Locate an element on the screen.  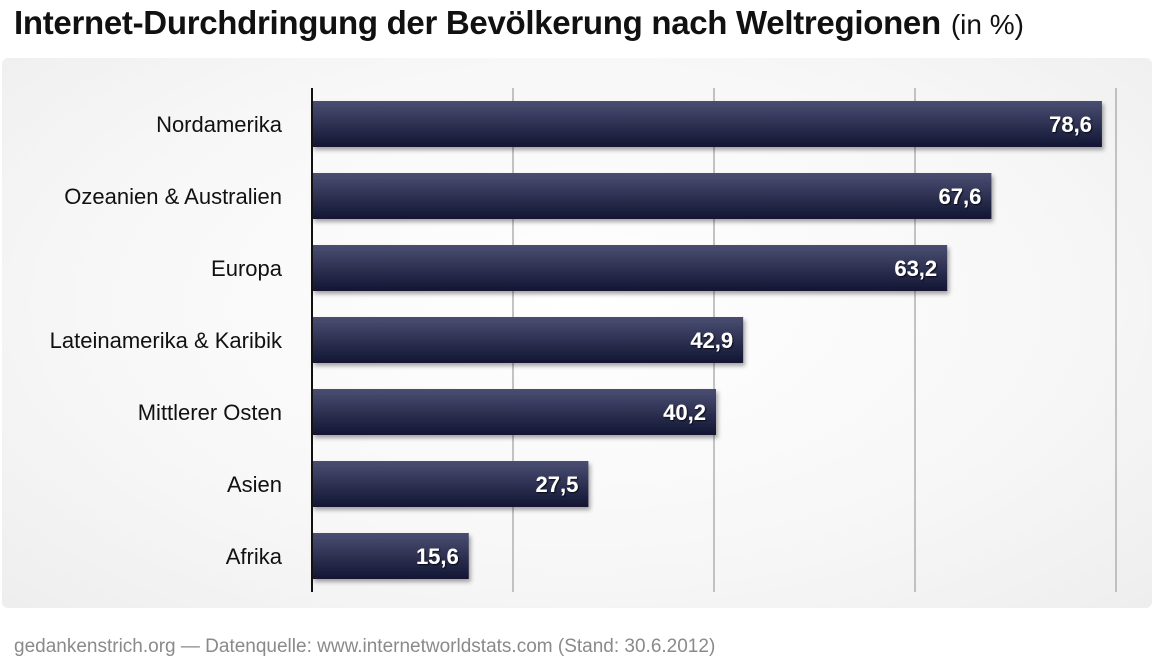
category-label-1: Ozeanien & Australien is located at coordinates (173, 196).